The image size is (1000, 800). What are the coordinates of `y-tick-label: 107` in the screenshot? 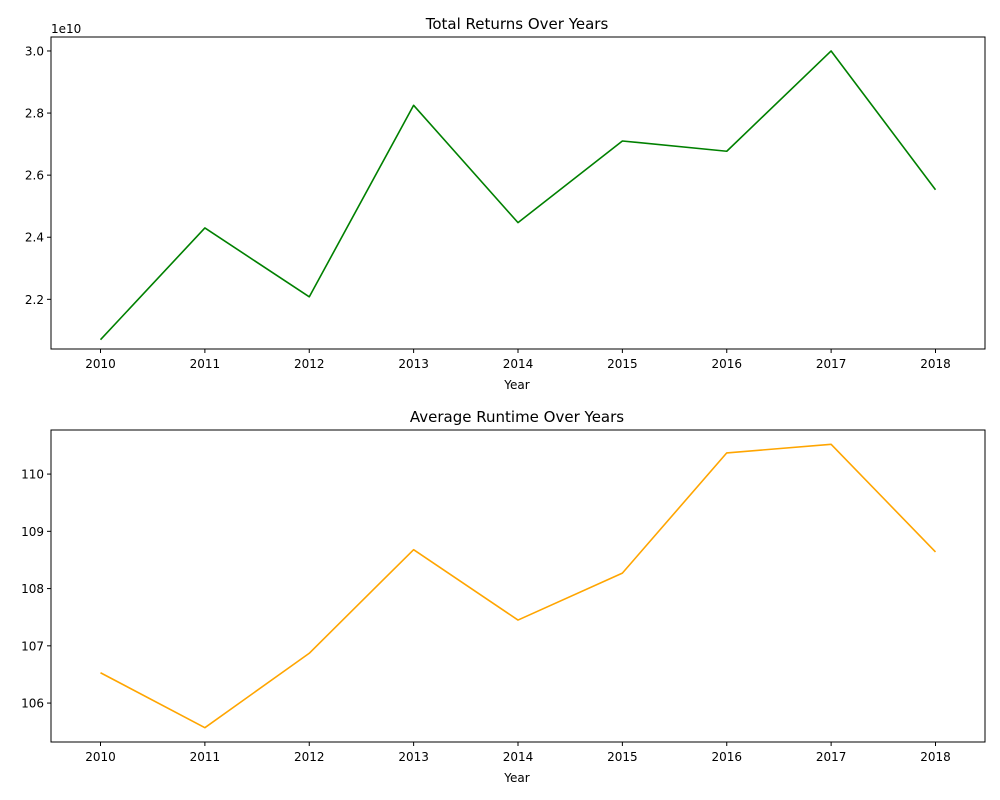 It's located at (32, 646).